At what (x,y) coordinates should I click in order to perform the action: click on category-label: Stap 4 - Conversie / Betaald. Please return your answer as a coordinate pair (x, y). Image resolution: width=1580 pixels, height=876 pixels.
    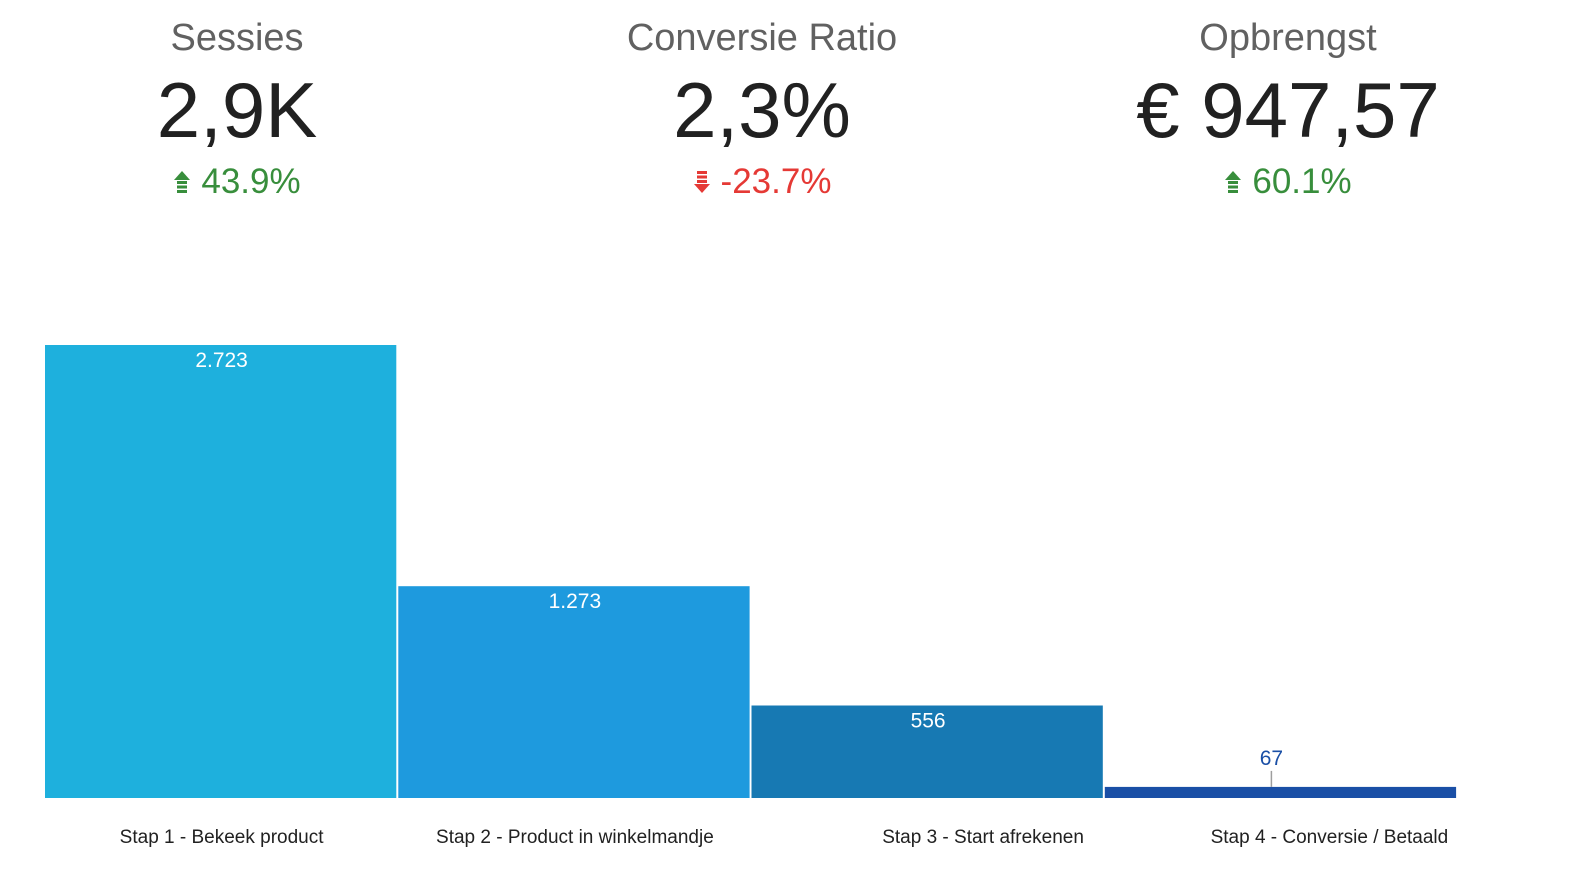
    Looking at the image, I should click on (1330, 837).